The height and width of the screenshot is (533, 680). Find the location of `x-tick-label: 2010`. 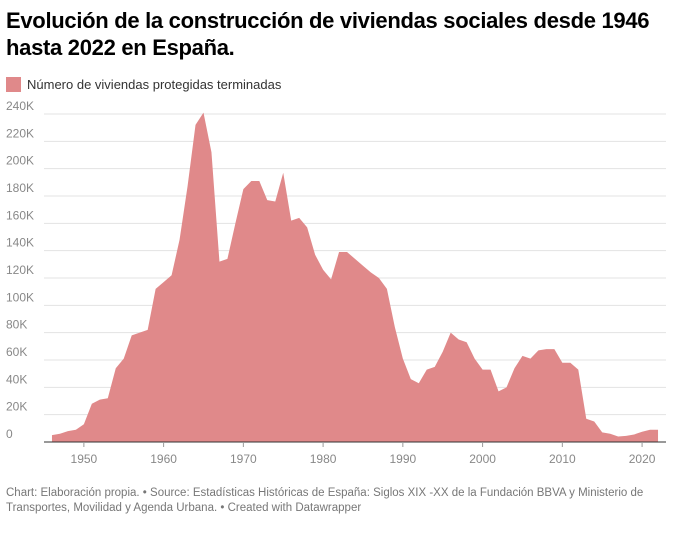

x-tick-label: 2010 is located at coordinates (562, 459).